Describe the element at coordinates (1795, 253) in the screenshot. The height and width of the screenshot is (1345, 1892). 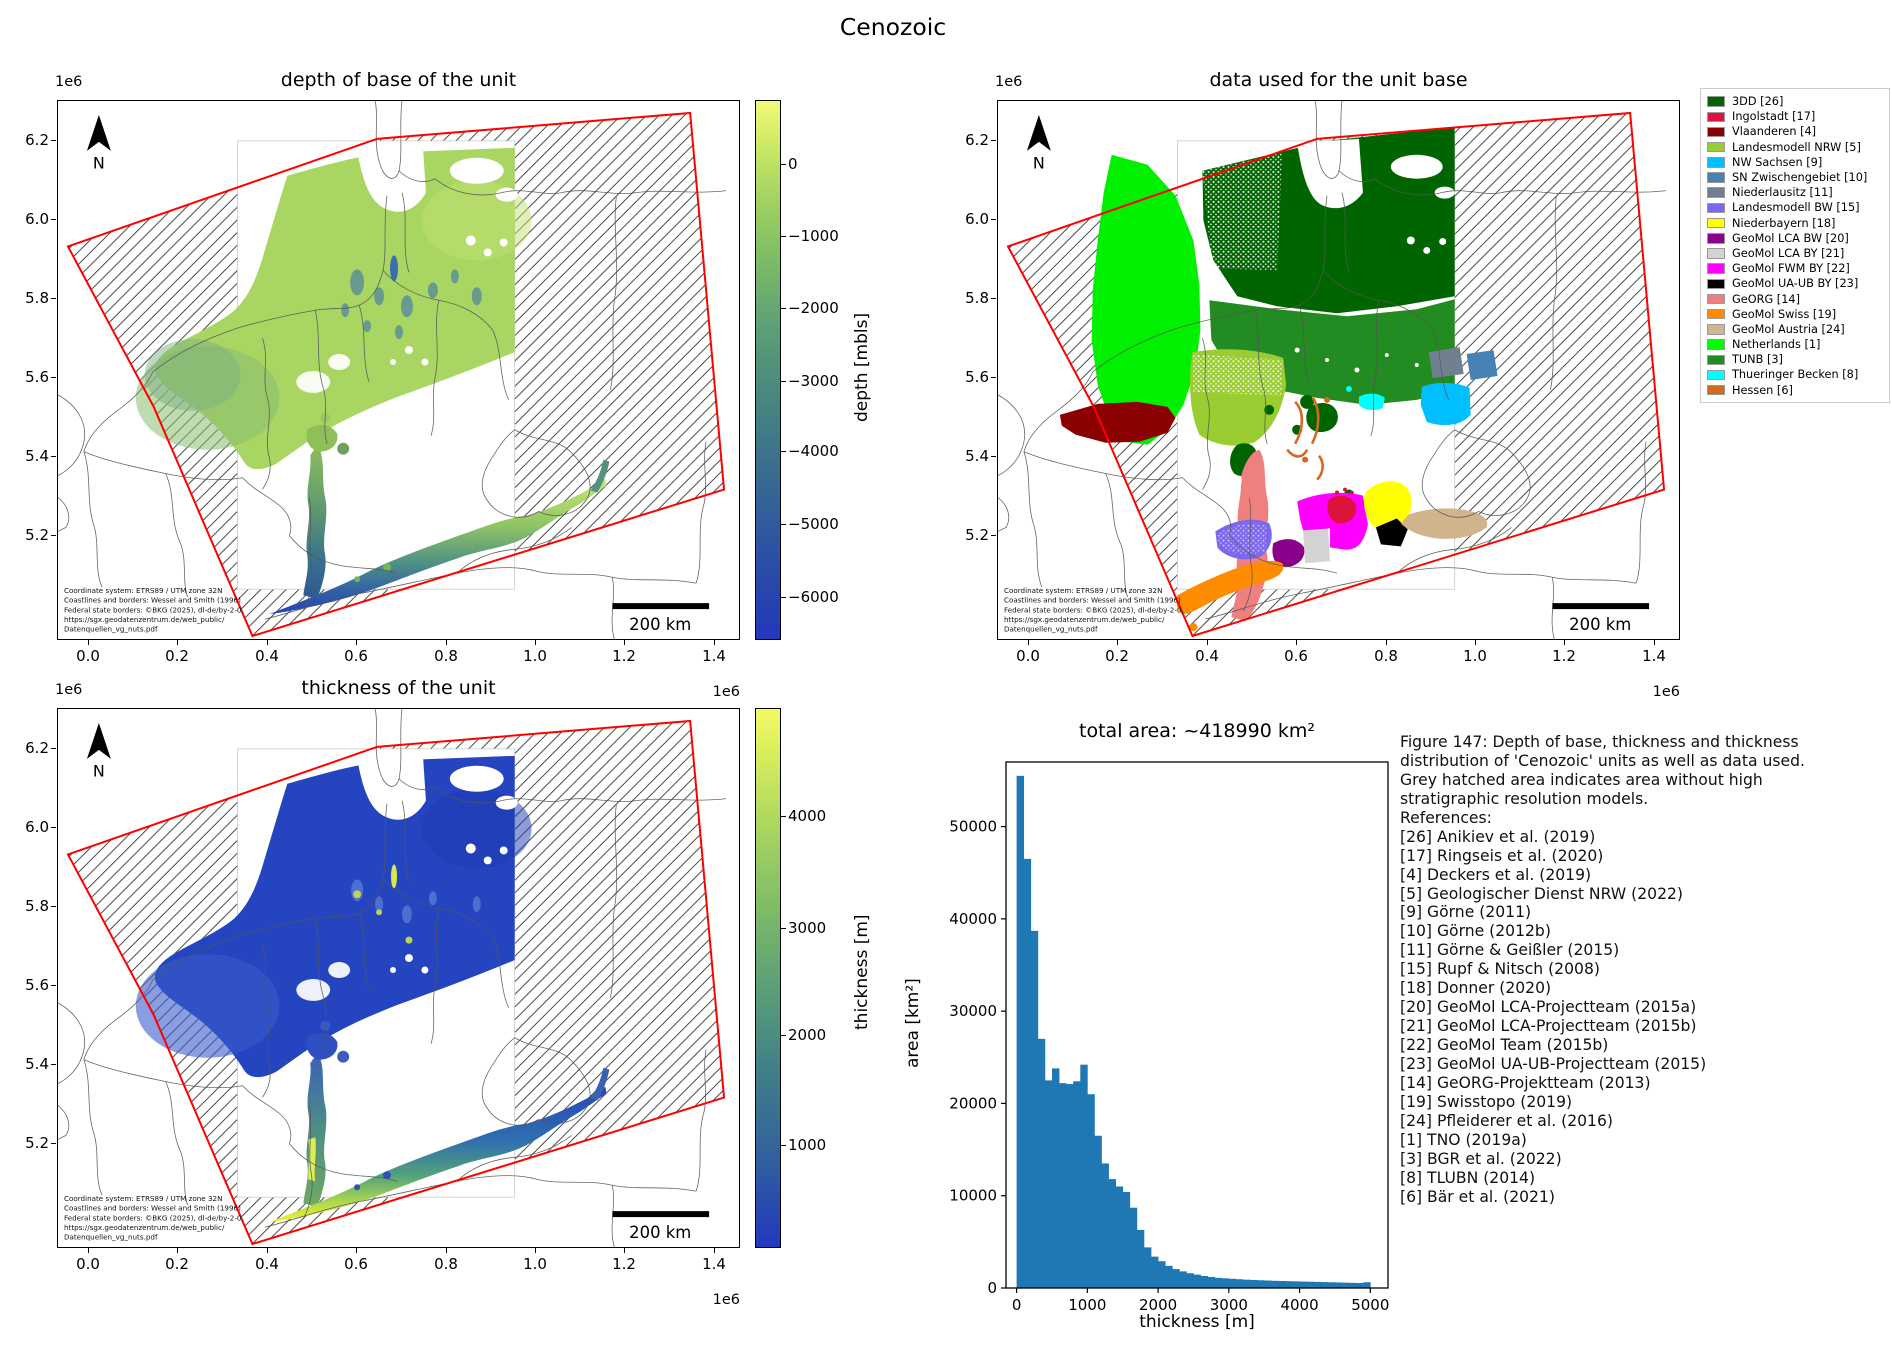
I see `legend-item: GeoMol LCA BY [21]` at that location.